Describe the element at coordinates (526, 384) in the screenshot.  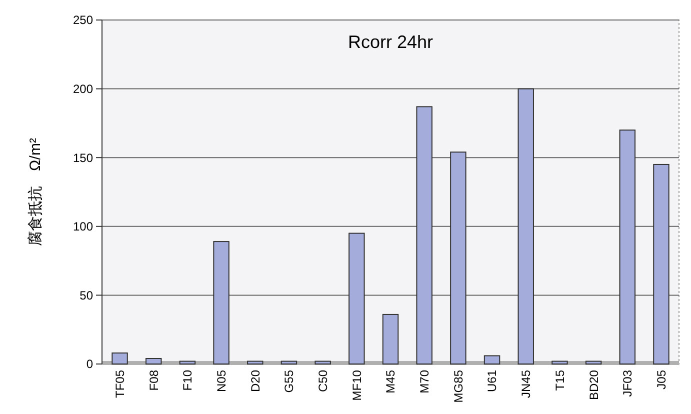
I see `x-tick-label: JN45` at that location.